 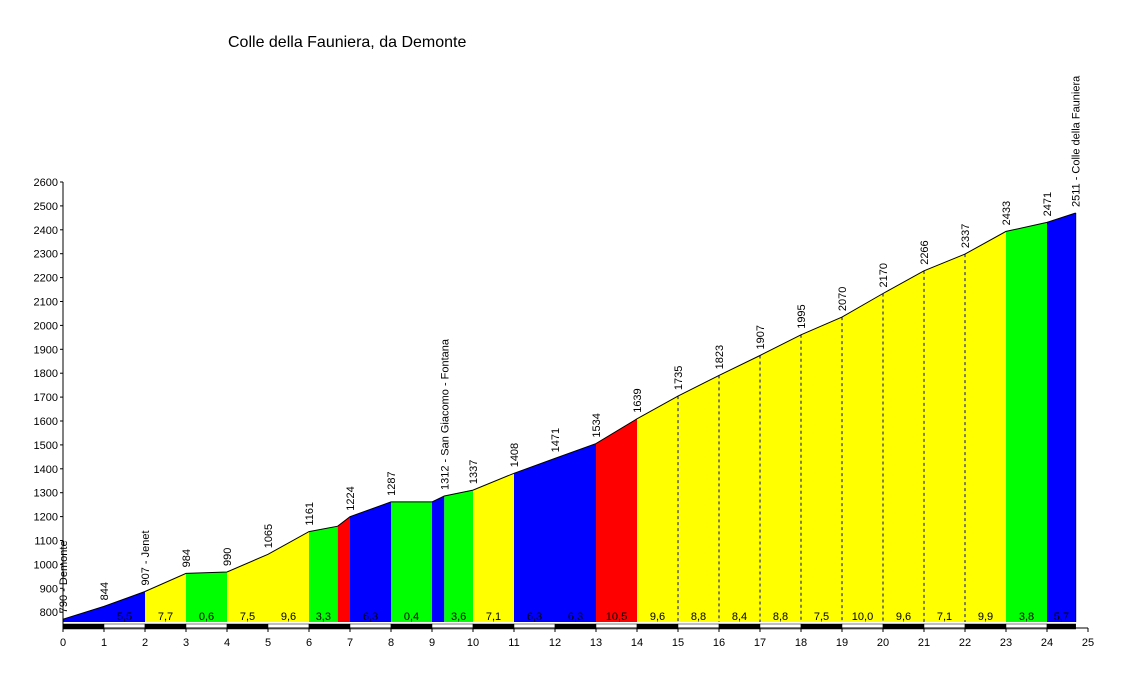 I want to click on grade-label-14: 9,6, so click(x=657, y=617).